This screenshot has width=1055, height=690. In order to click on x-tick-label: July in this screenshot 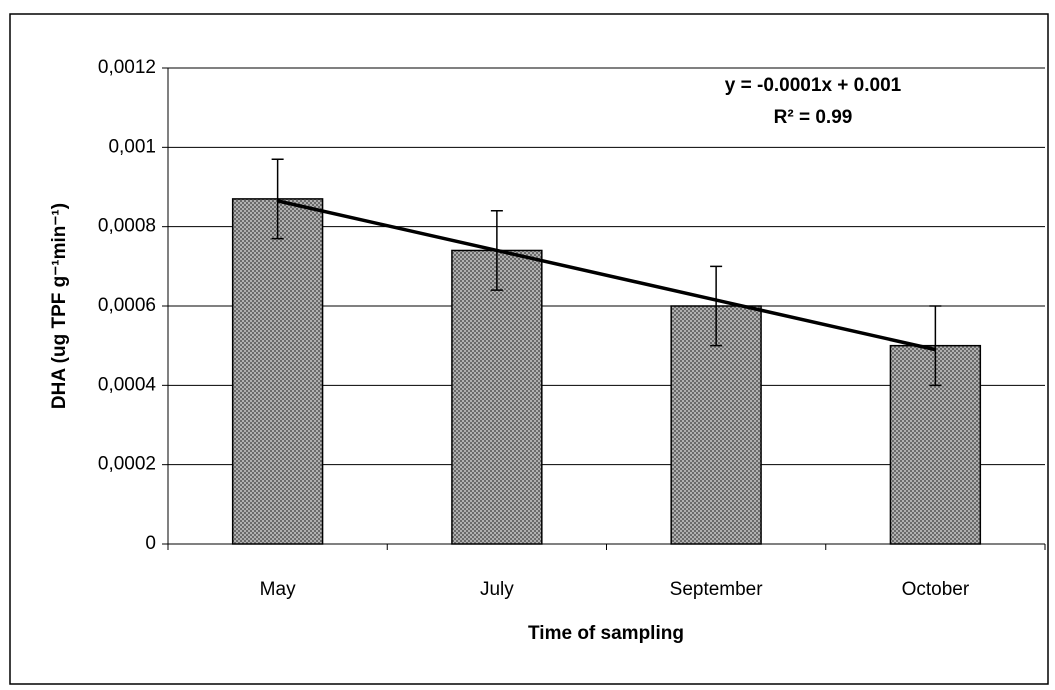, I will do `click(497, 589)`.